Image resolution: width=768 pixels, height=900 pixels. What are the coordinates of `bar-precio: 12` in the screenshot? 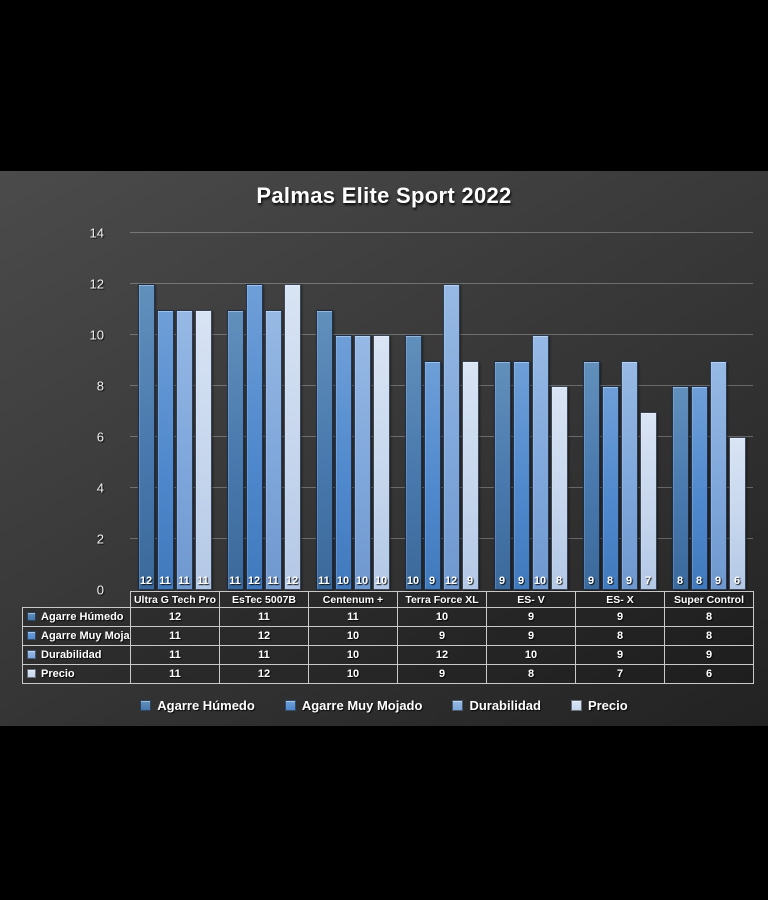 It's located at (292, 437).